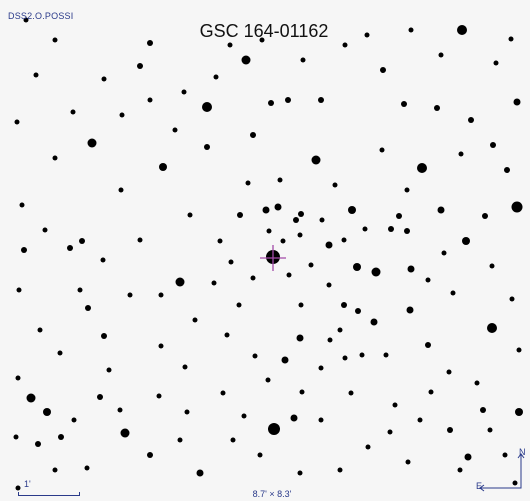  Describe the element at coordinates (502, 472) in the screenshot. I see `compass-icon` at that location.